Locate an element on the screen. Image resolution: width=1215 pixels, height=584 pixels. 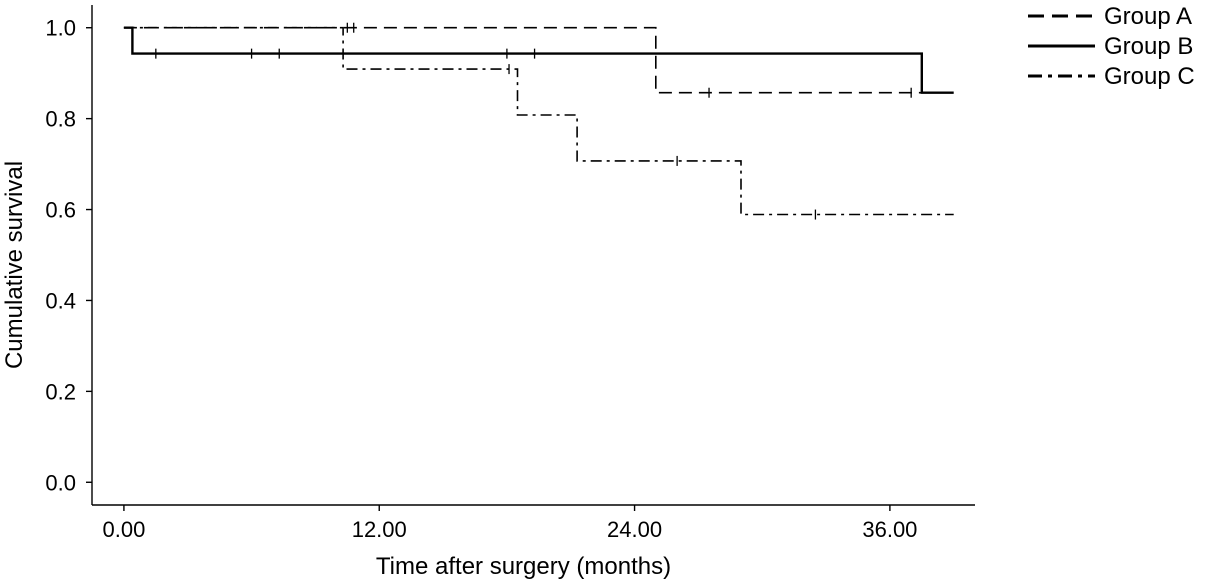
x-tick-label: 36.00 is located at coordinates (889, 529).